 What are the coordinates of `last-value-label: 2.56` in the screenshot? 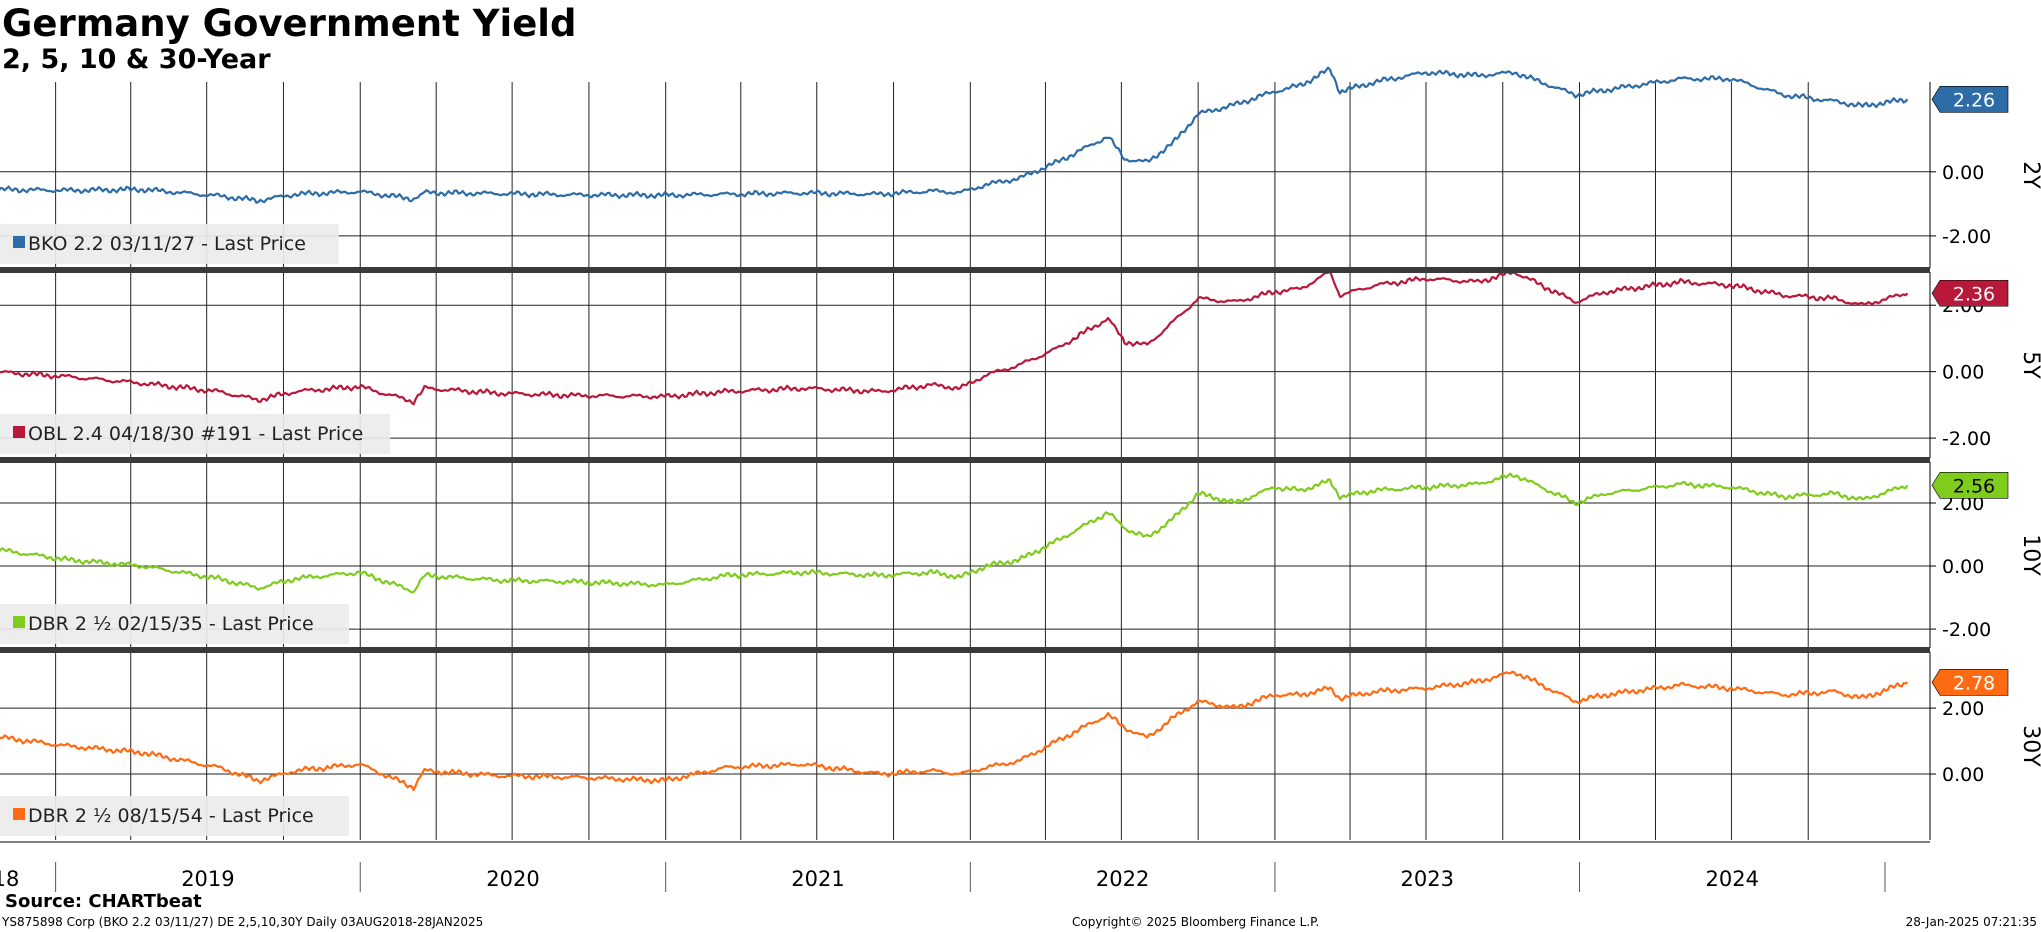 It's located at (1974, 486).